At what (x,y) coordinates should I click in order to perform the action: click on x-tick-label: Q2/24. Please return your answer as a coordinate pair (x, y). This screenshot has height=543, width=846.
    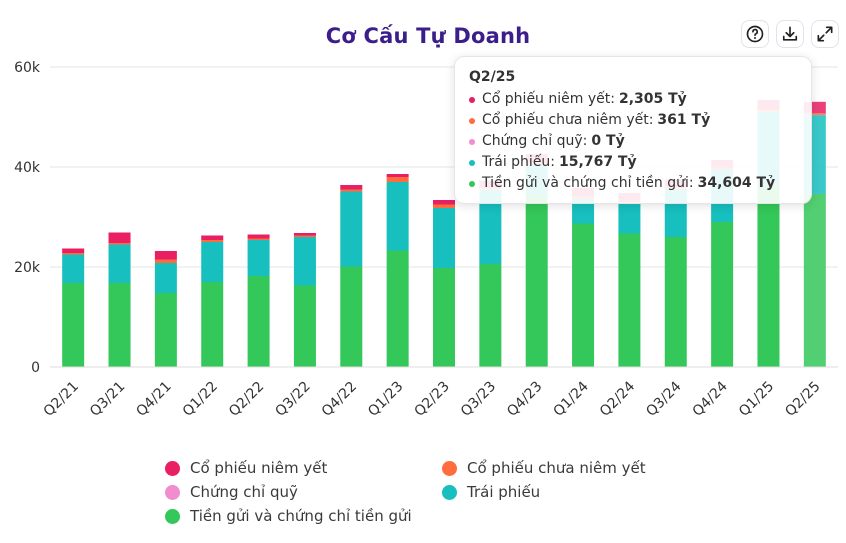
    Looking at the image, I should click on (617, 398).